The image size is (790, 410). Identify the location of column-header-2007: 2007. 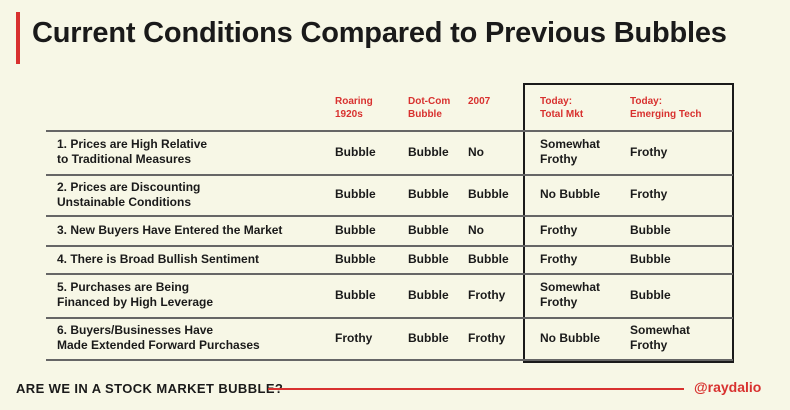
(479, 101).